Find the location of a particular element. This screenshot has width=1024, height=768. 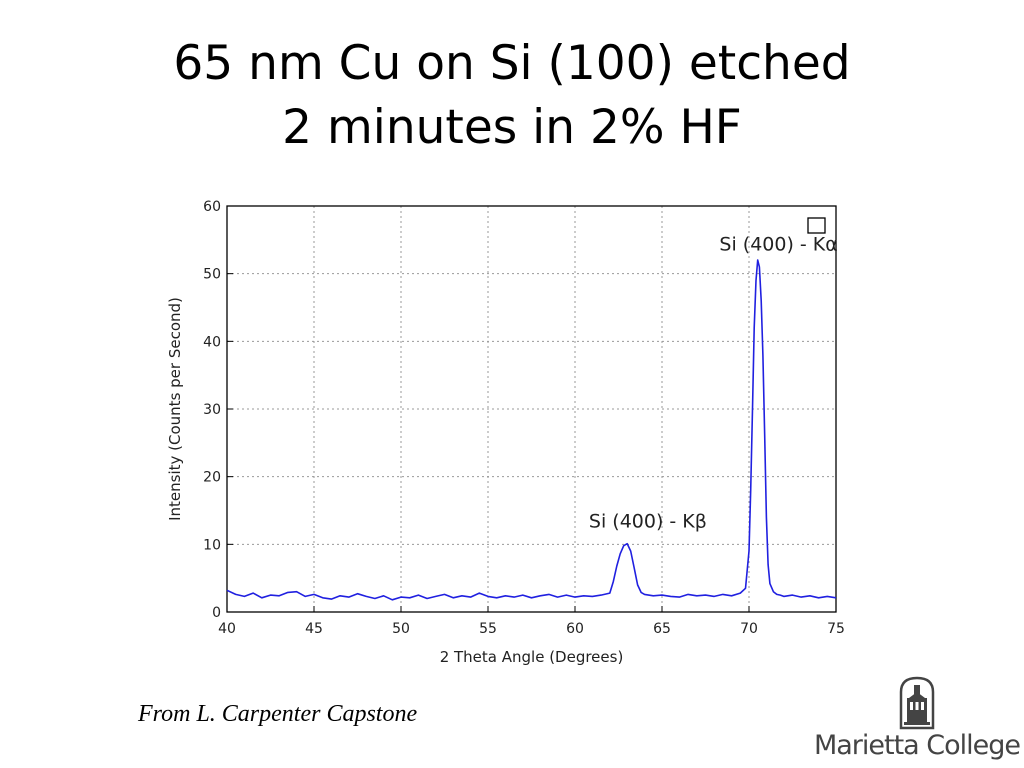

college-logo: Marietta College is located at coordinates (917, 720).